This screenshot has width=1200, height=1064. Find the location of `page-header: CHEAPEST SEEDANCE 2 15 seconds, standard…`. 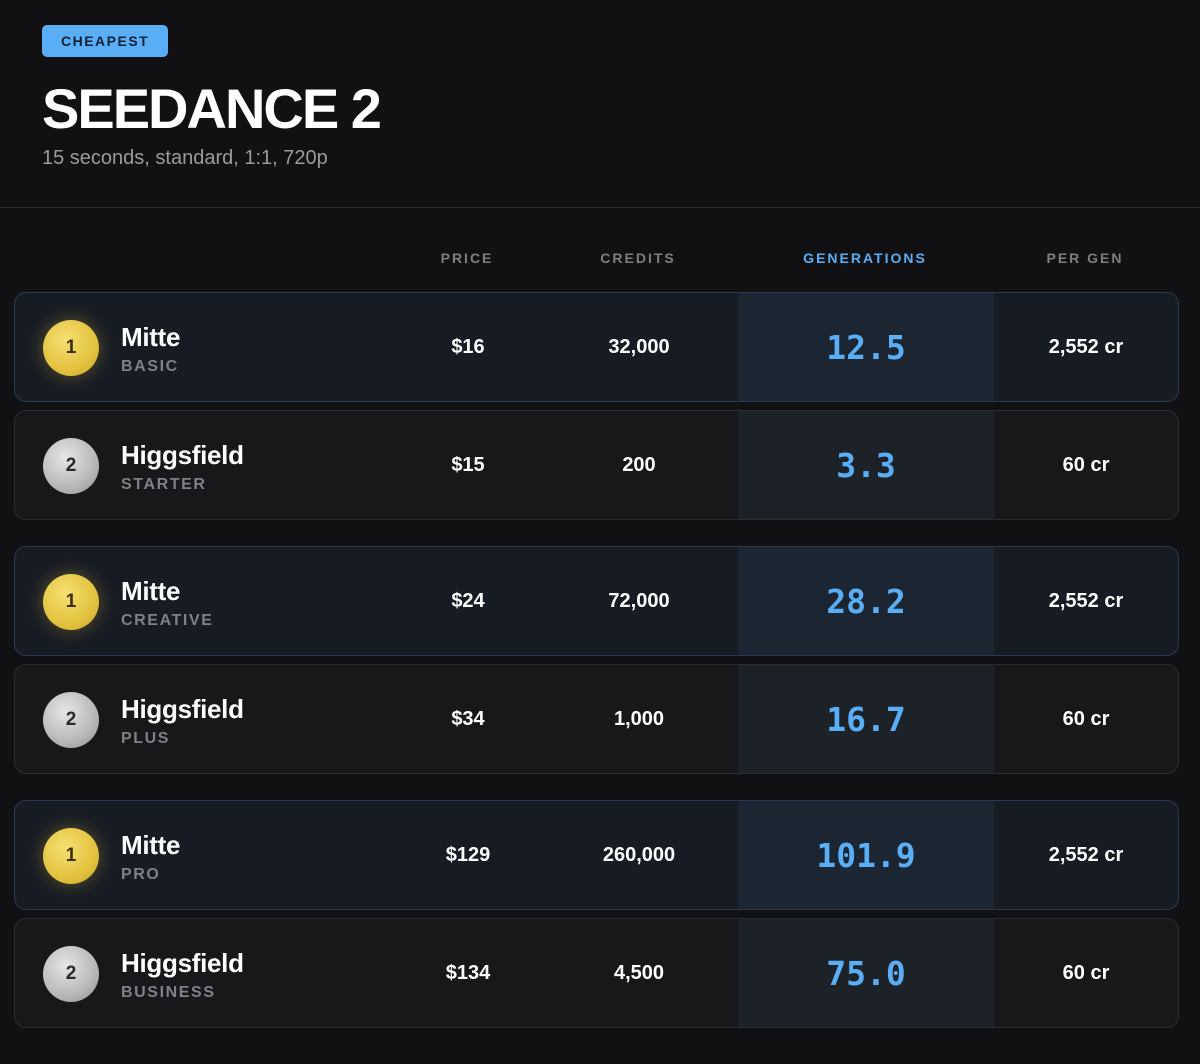

page-header: CHEAPEST SEEDANCE 2 15 seconds, standard… is located at coordinates (602, 97).